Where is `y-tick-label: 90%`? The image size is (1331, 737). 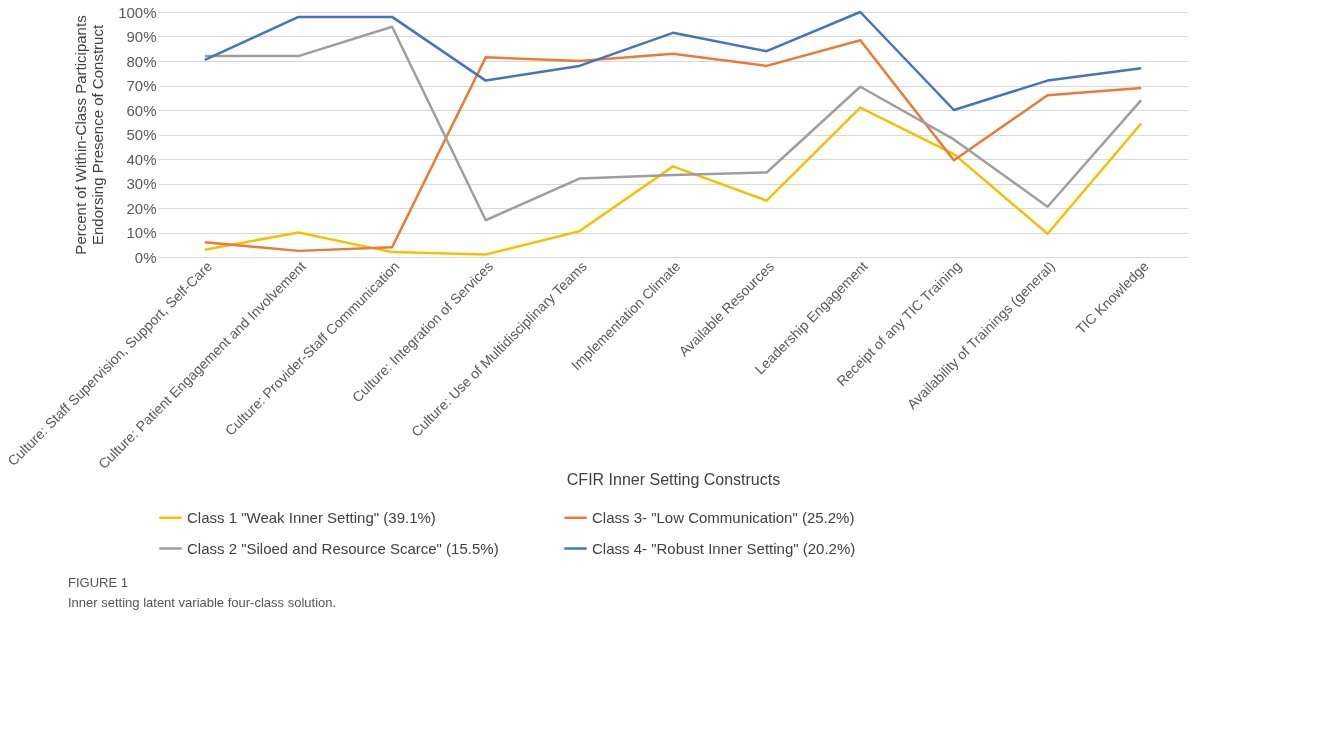 y-tick-label: 90% is located at coordinates (141, 36).